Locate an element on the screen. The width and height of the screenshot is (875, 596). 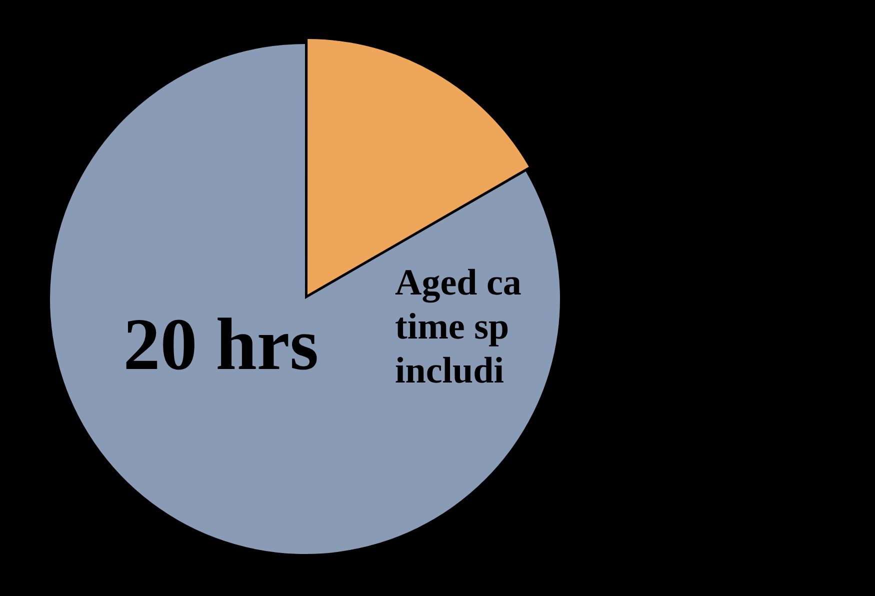
text: Aged ca time sp includi is located at coordinates (458, 327).